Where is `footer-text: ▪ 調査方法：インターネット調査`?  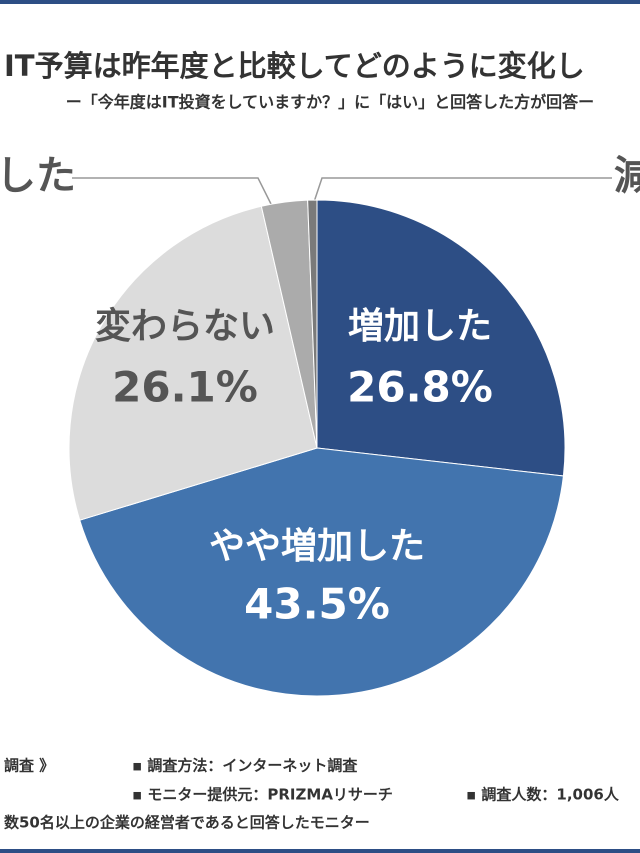
footer-text: ▪ 調査方法：インターネット調査 is located at coordinates (245, 766).